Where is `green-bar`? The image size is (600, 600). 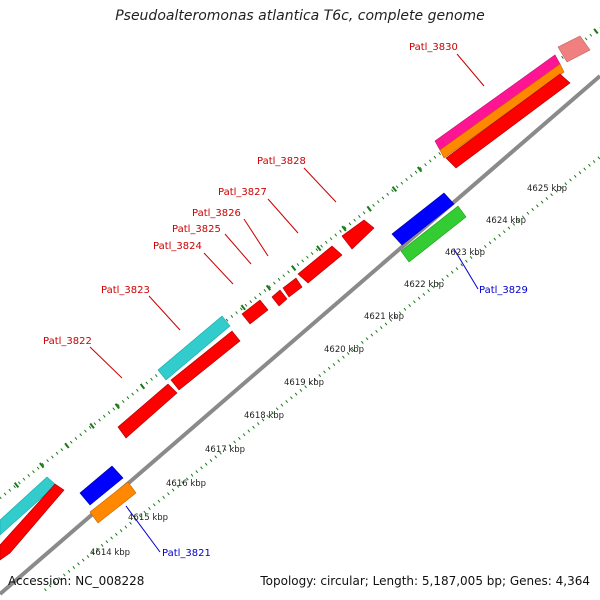 green-bar is located at coordinates (433, 234).